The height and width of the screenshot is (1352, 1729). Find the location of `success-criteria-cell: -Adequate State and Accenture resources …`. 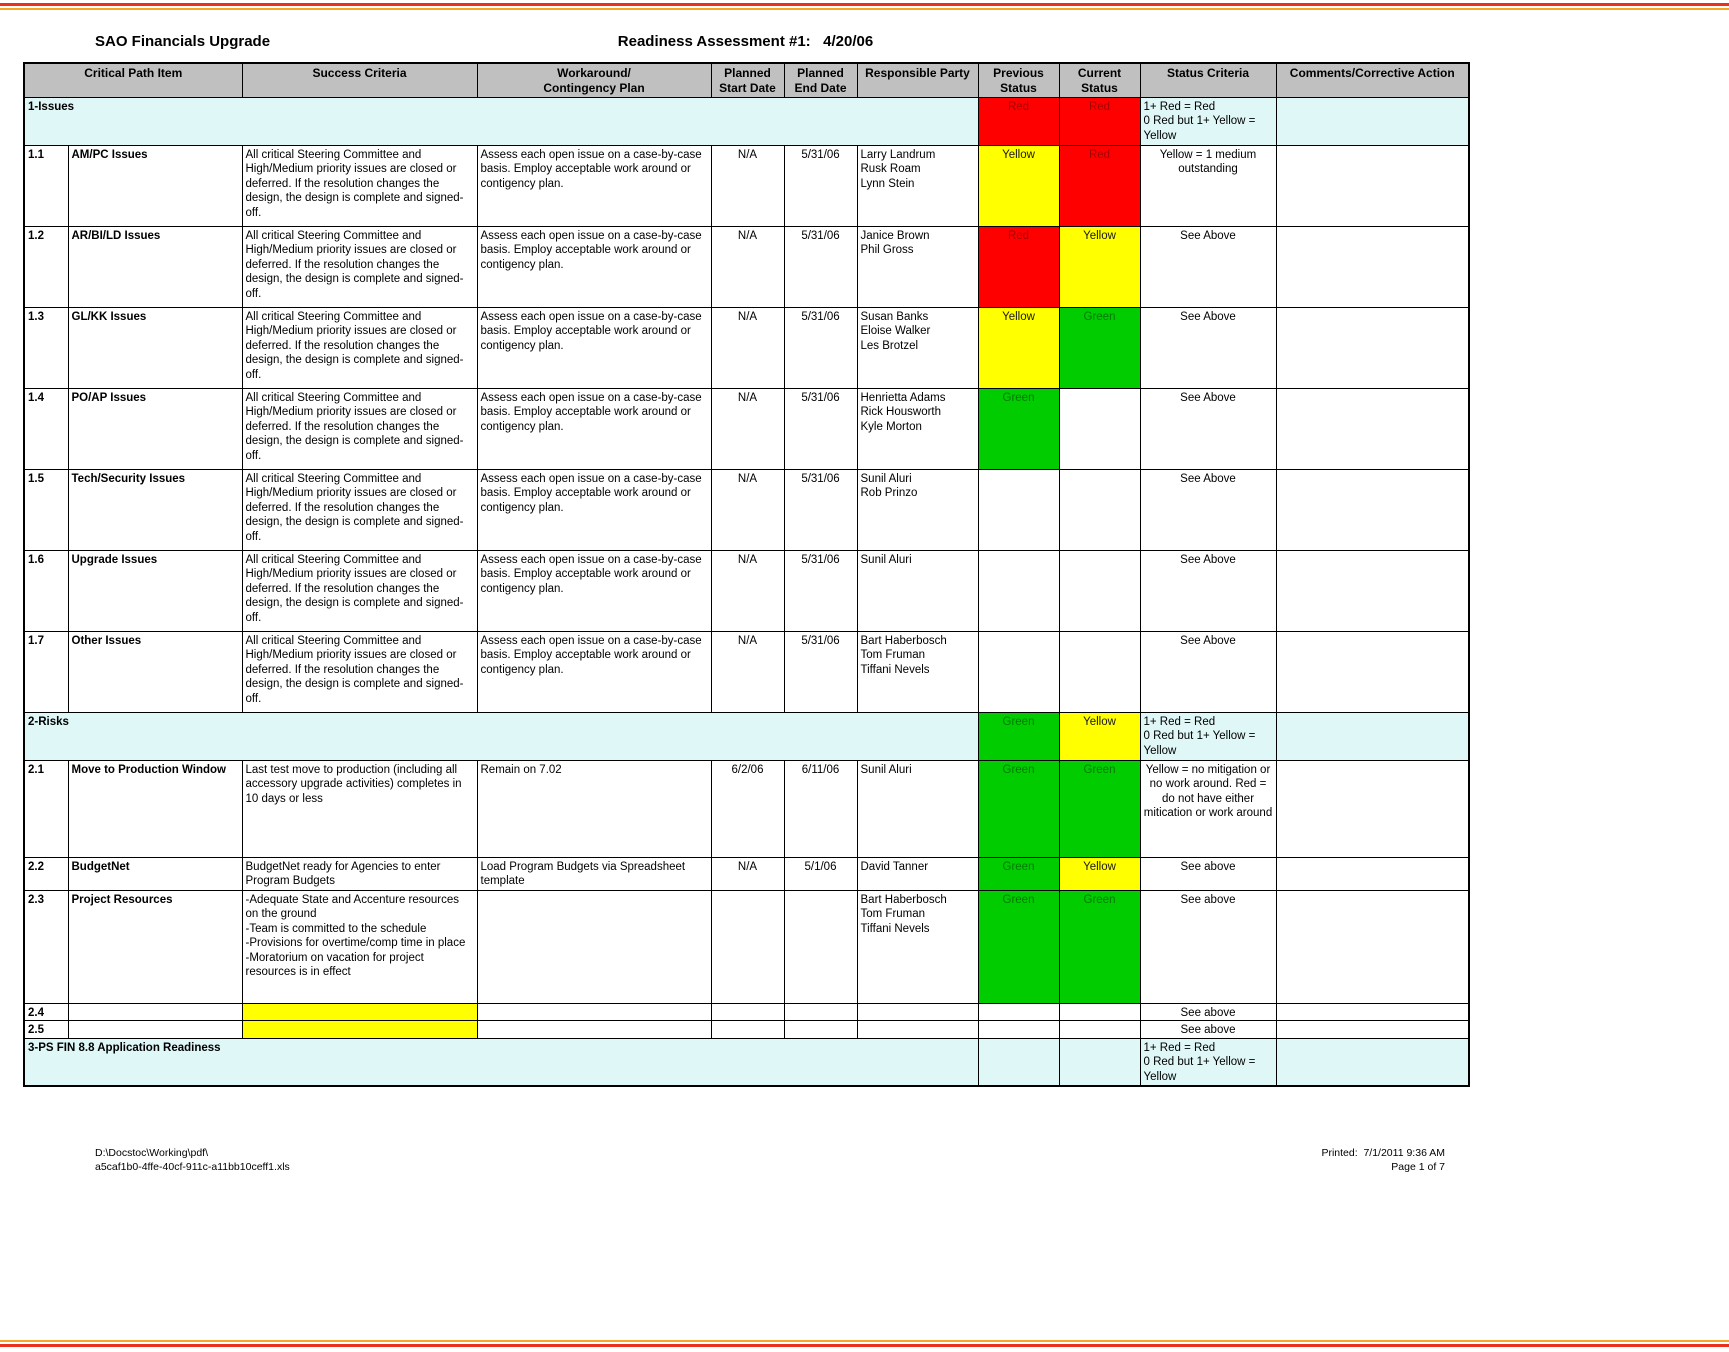

success-criteria-cell: -Adequate State and Accenture resources … is located at coordinates (359, 946).